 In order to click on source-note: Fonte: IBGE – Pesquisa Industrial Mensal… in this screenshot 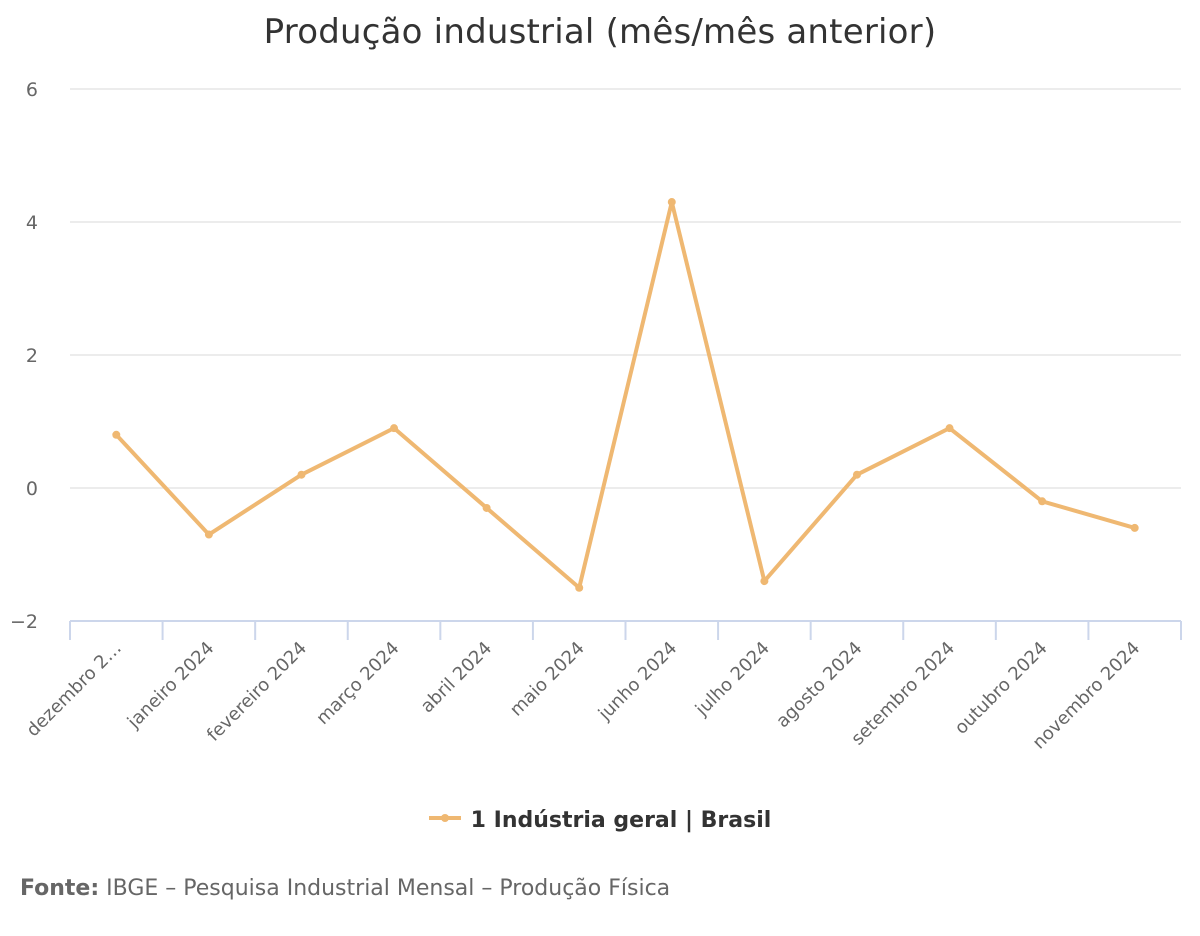, I will do `click(345, 888)`.